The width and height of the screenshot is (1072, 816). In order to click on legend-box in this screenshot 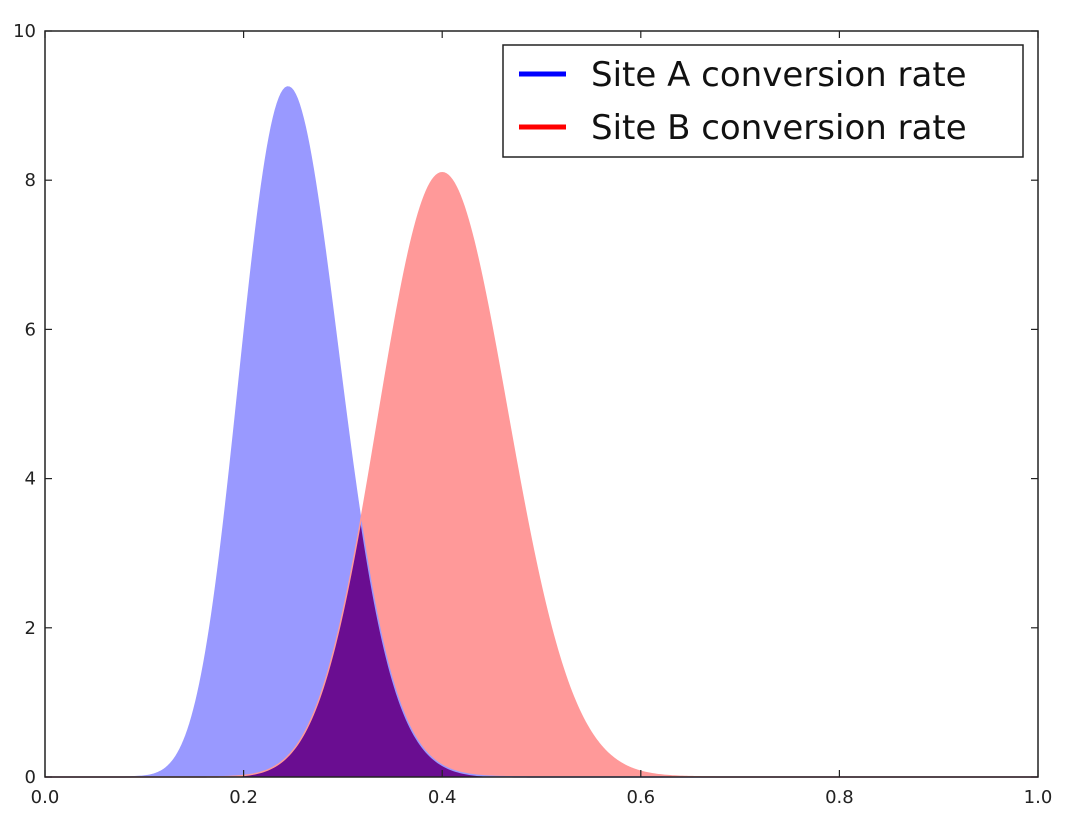, I will do `click(763, 101)`.